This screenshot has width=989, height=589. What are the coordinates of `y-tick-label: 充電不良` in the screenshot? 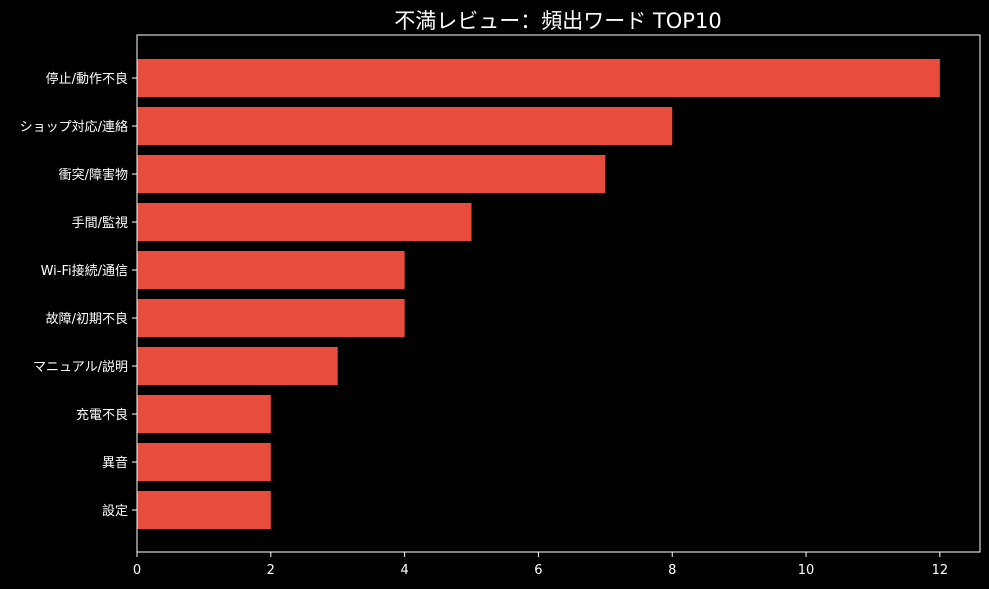 It's located at (102, 415).